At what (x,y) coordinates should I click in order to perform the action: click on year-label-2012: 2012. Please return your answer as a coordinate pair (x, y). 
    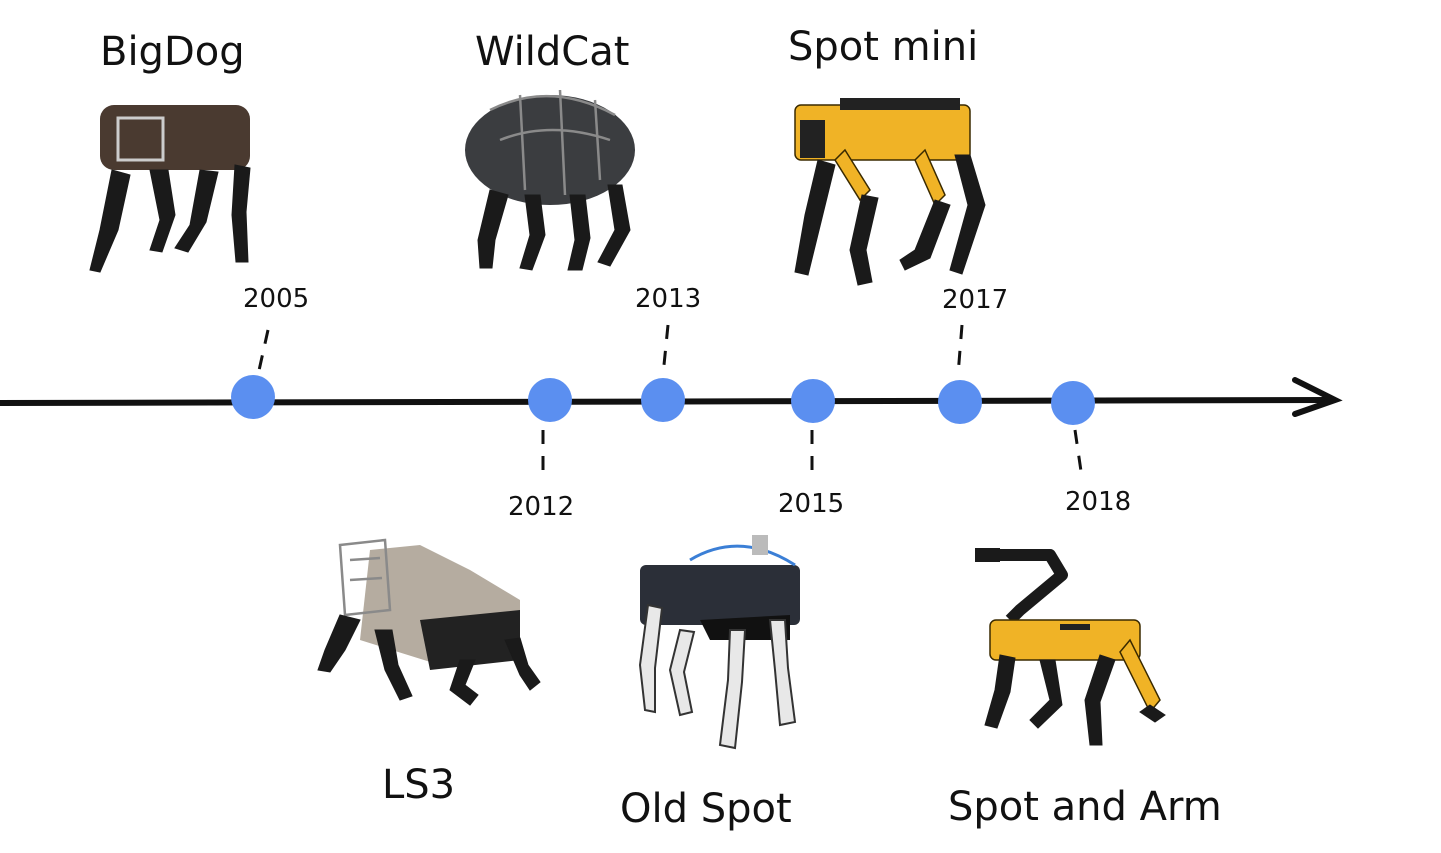
    Looking at the image, I should click on (541, 507).